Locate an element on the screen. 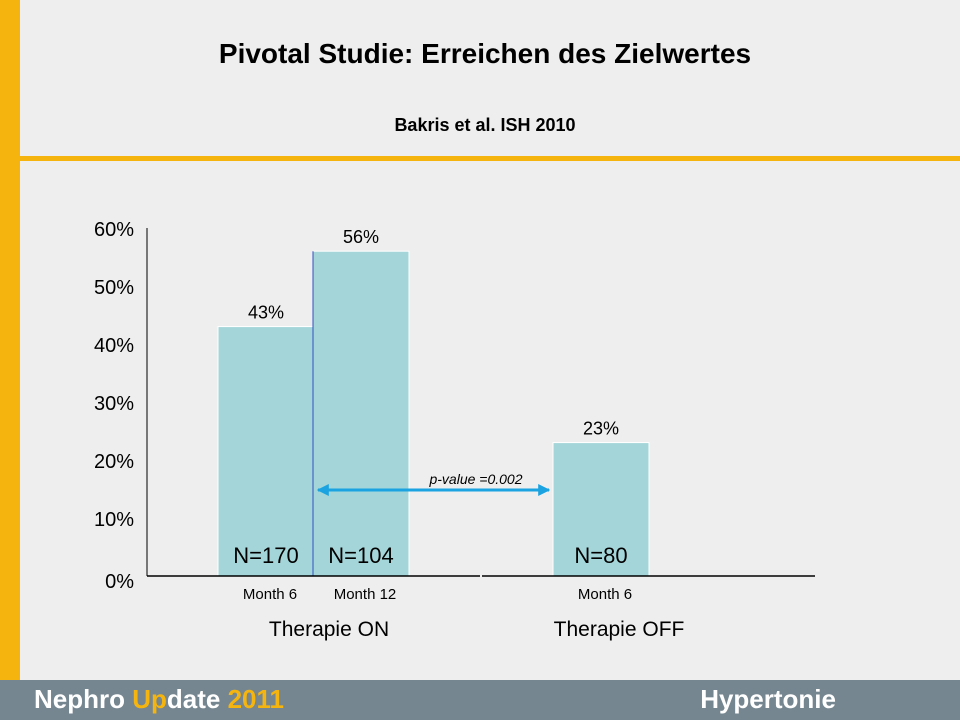  y-tick-label: 20% is located at coordinates (114, 462).